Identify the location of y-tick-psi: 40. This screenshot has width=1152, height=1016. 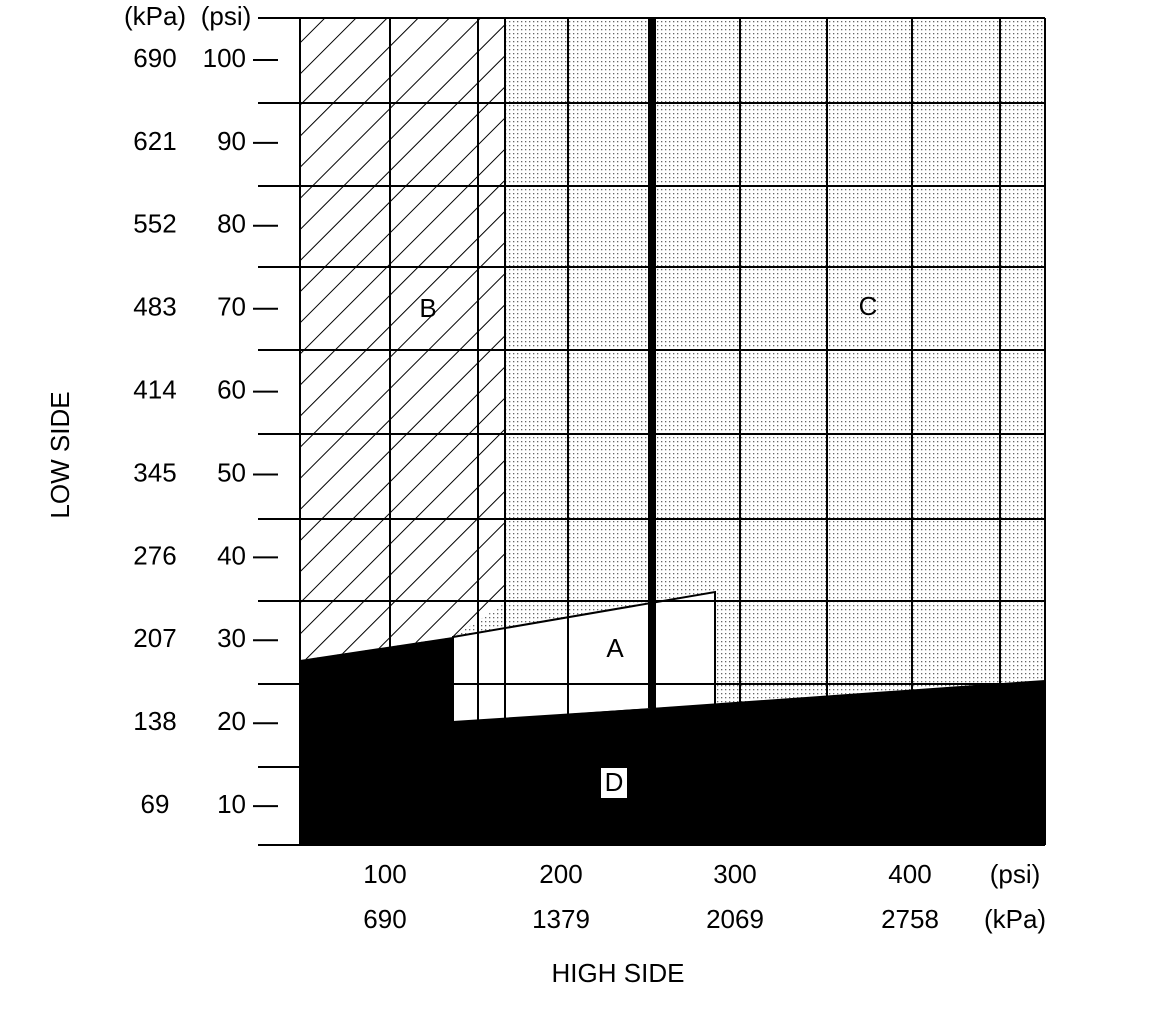
(231, 555).